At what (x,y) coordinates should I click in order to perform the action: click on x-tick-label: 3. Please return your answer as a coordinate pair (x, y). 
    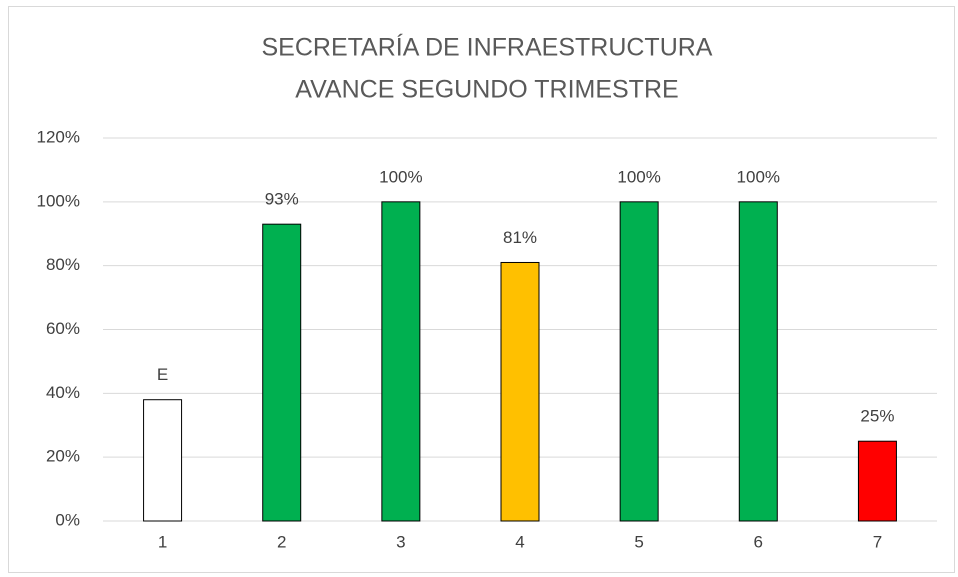
    Looking at the image, I should click on (400, 541).